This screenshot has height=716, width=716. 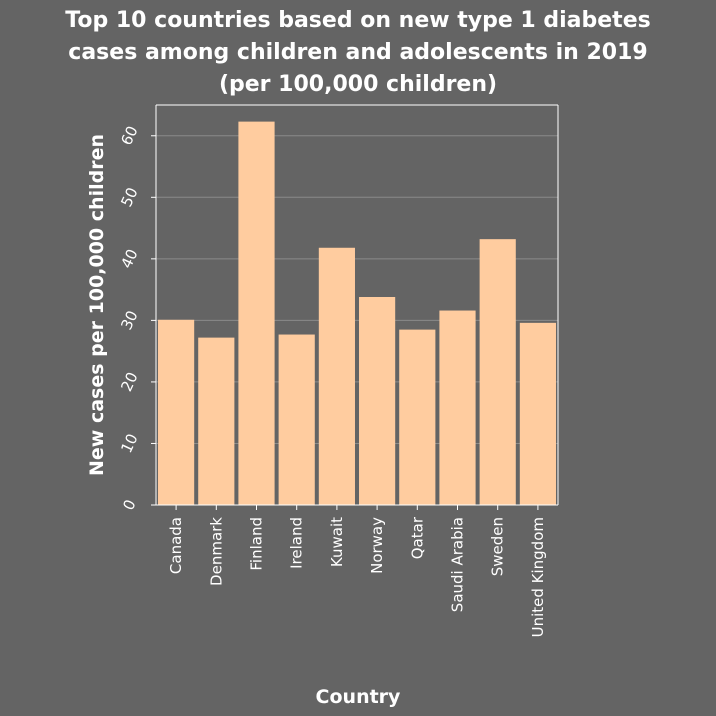 I want to click on y-axis-label: New cases per 100,000 children, so click(x=97, y=305).